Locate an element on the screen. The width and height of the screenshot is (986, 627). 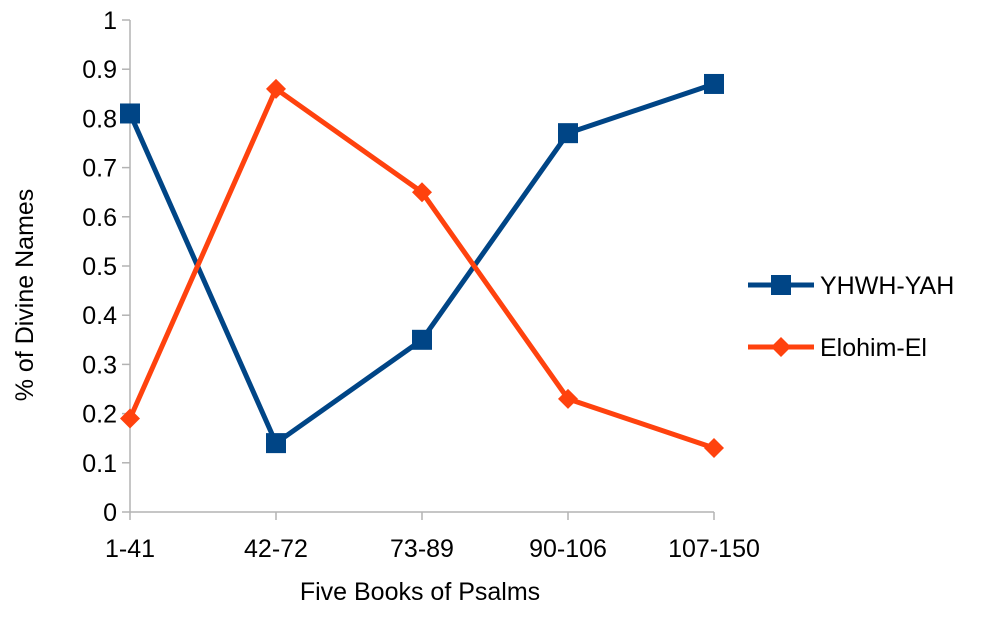
legend-item: Elohim-El is located at coordinates (837, 348).